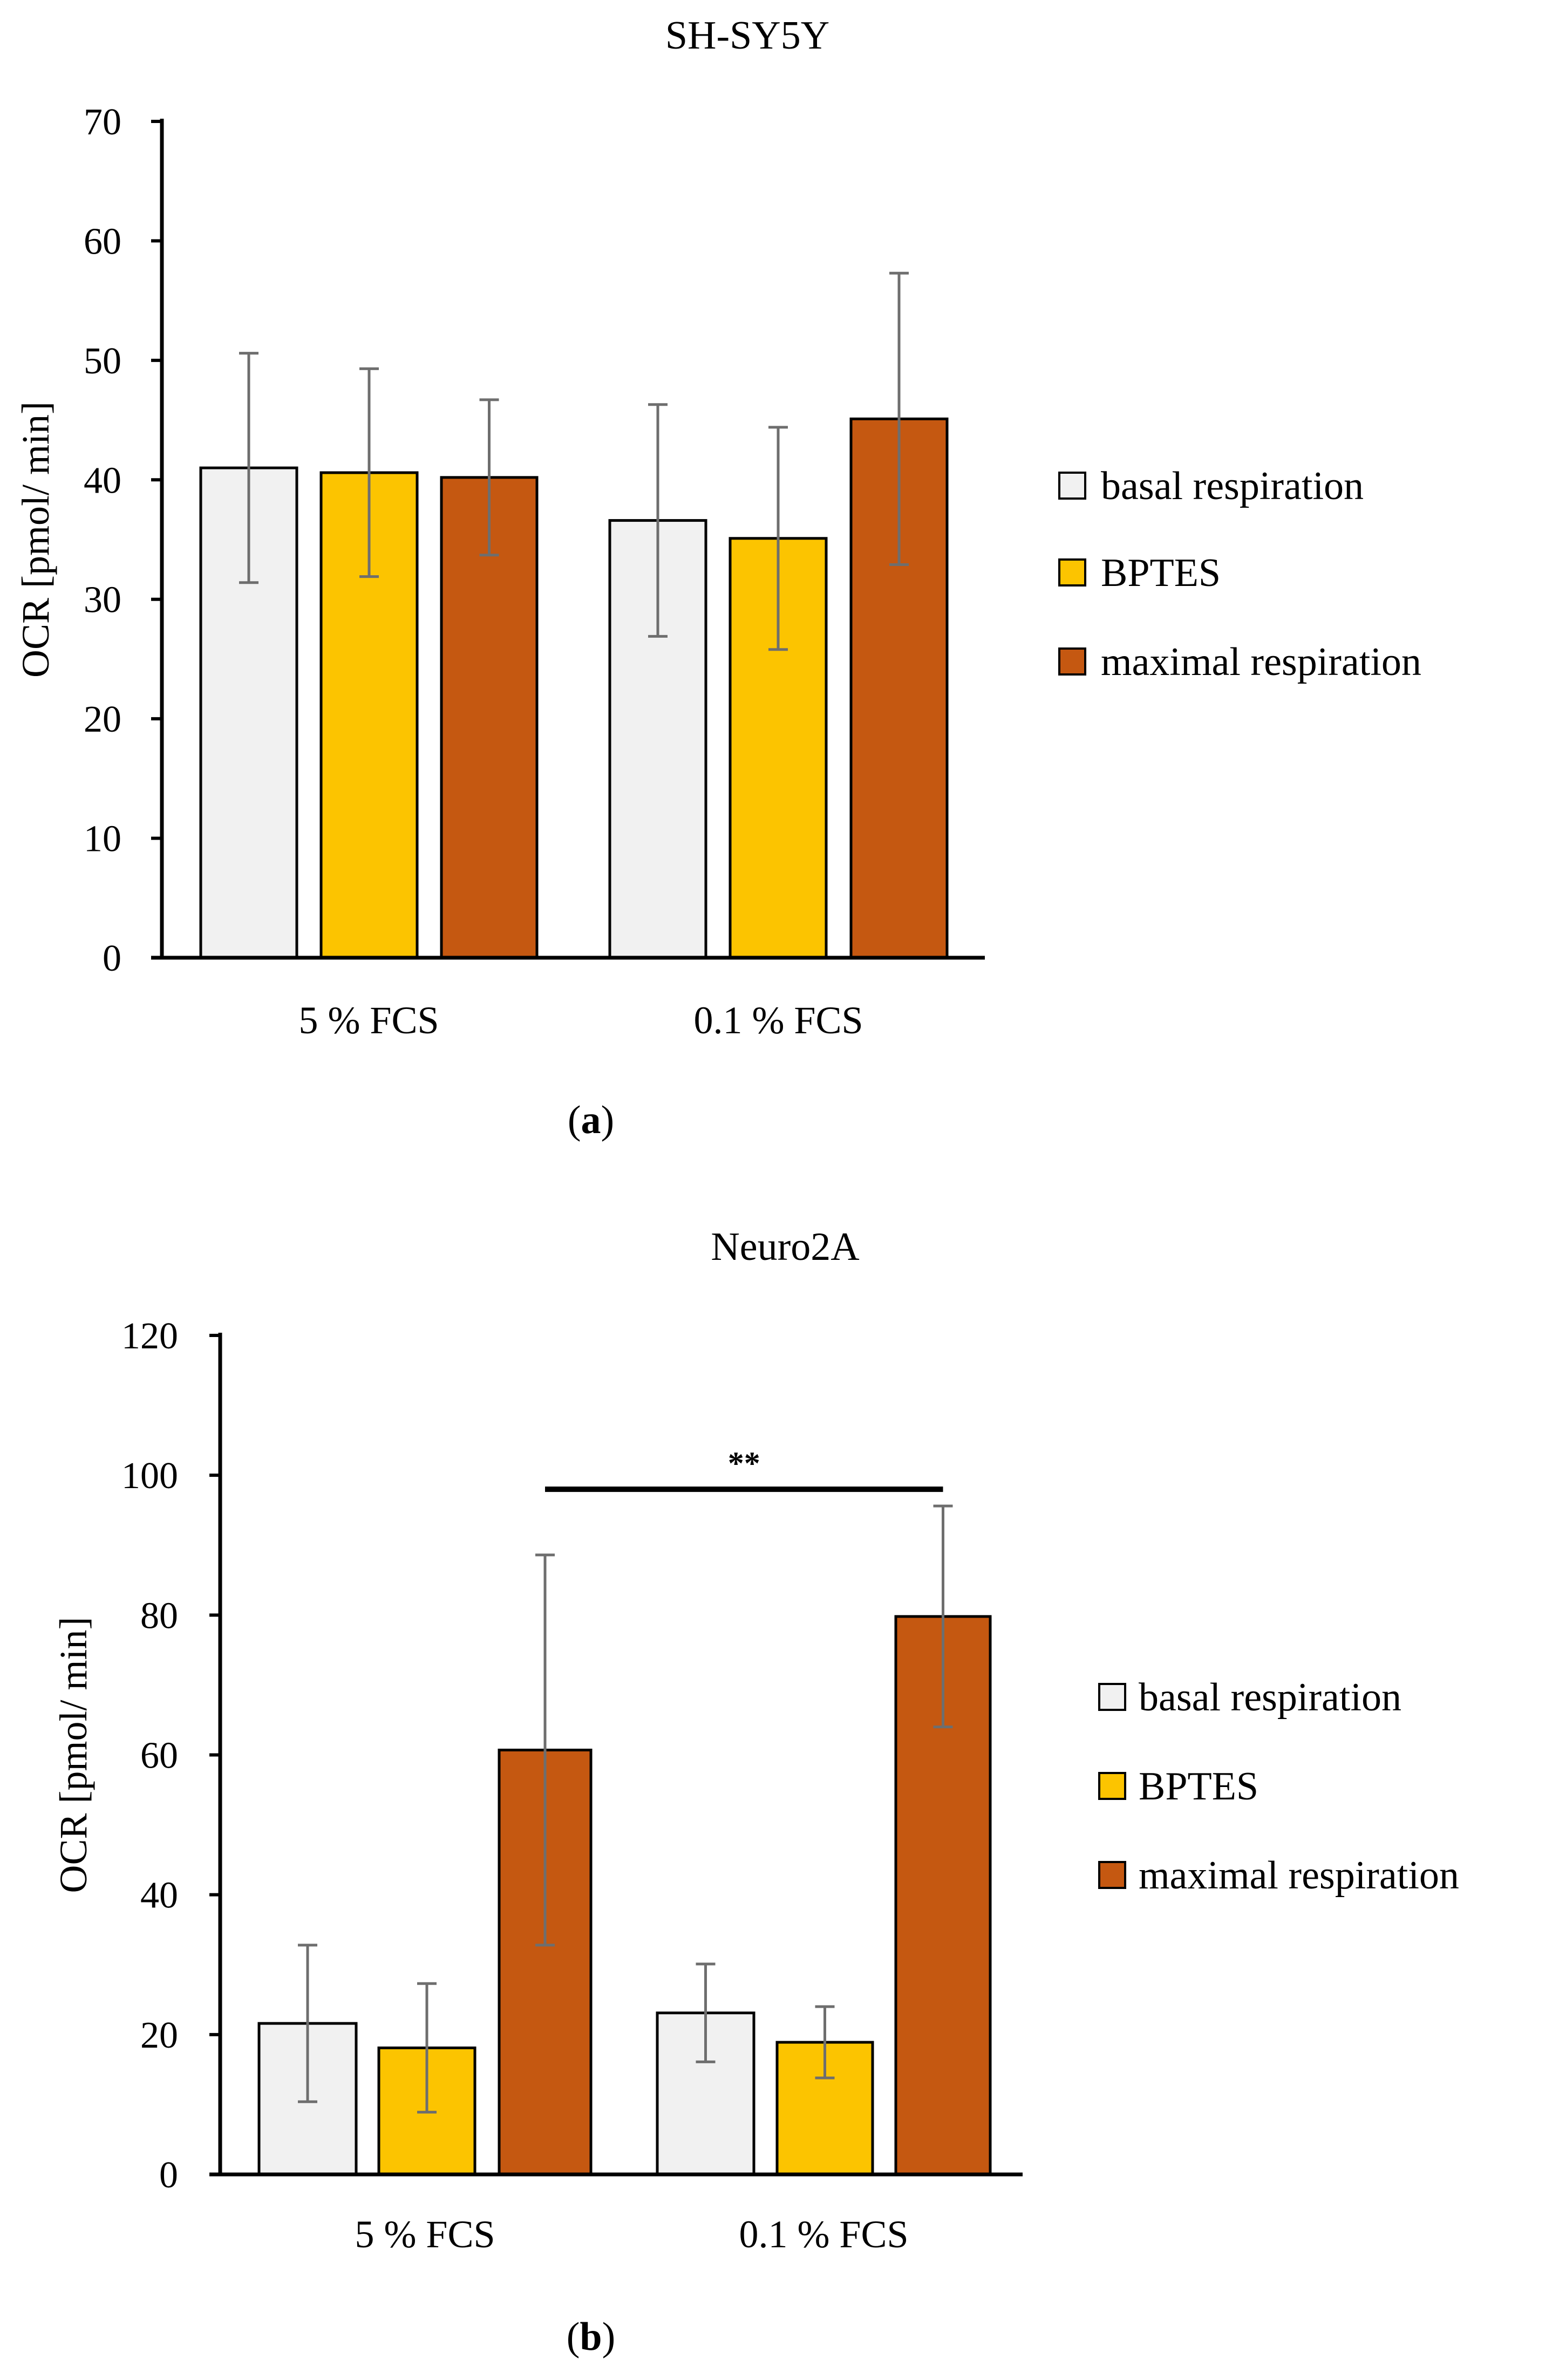 This screenshot has width=1552, height=2380. Describe the element at coordinates (159, 1616) in the screenshot. I see `y-tick-label: 80` at that location.